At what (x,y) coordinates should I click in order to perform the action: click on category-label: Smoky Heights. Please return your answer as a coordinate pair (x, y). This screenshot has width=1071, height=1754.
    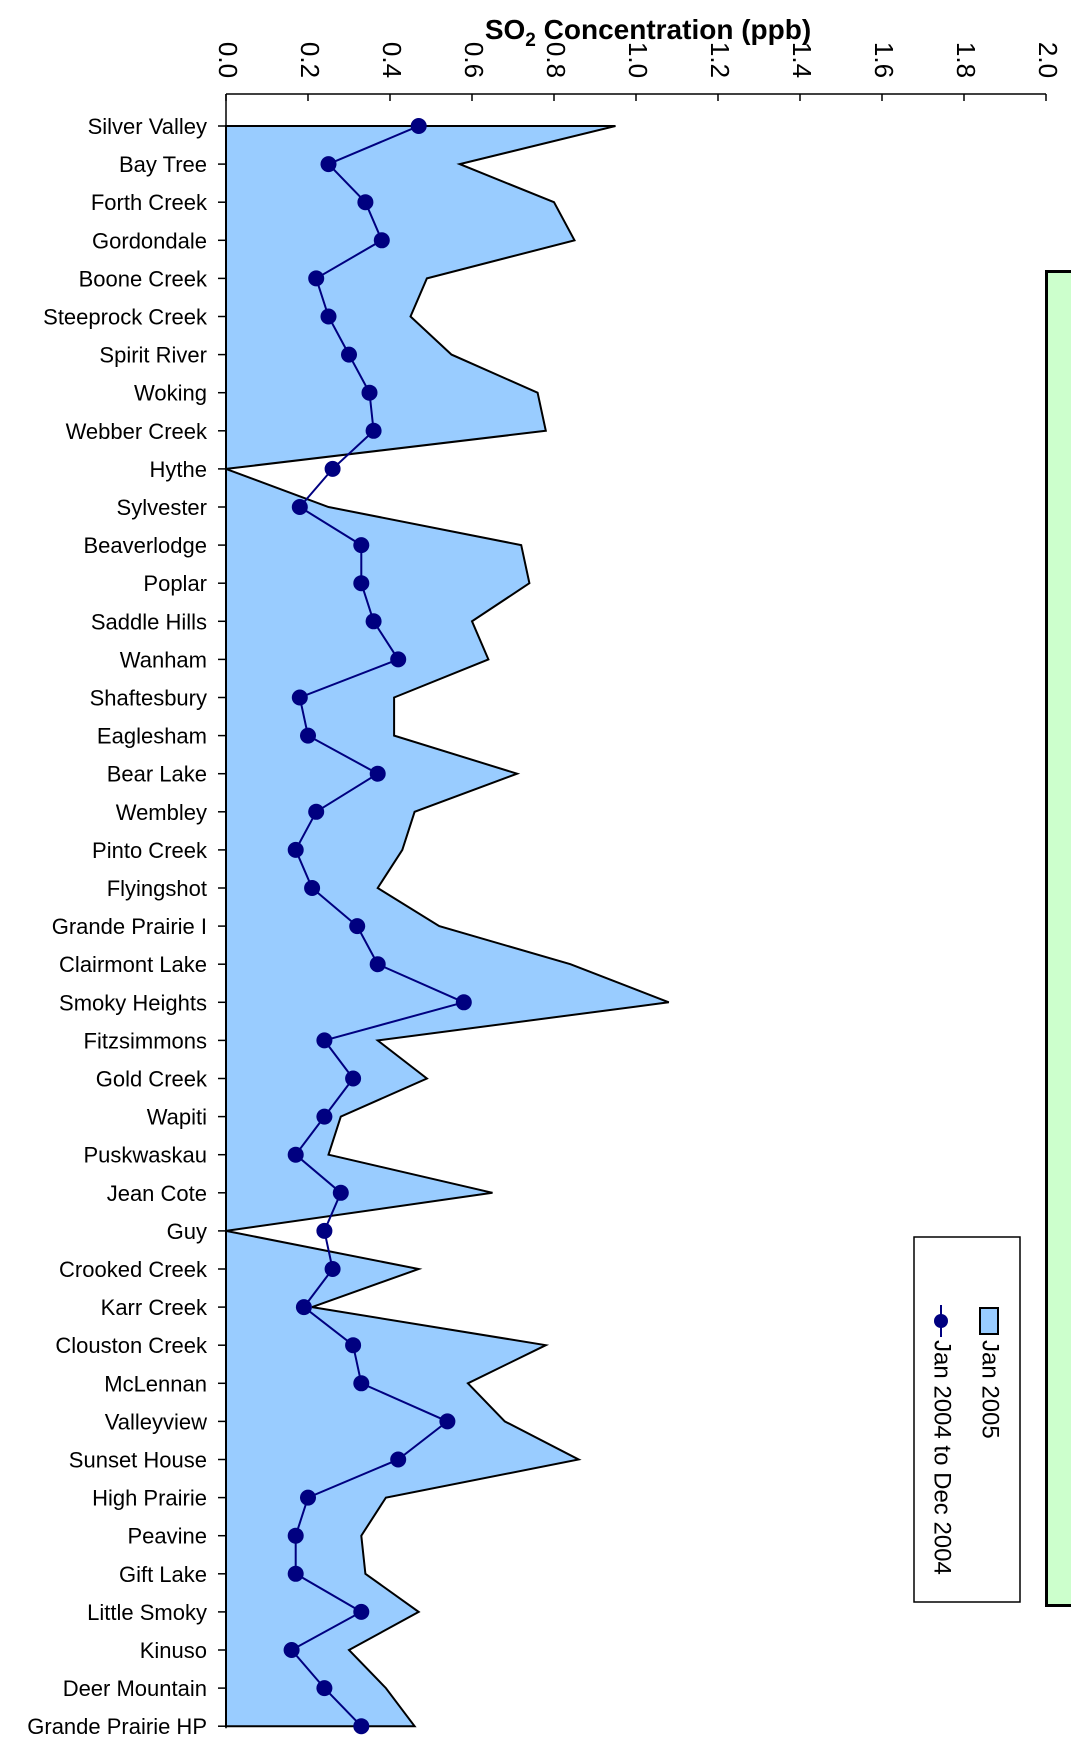
    Looking at the image, I should click on (133, 1002).